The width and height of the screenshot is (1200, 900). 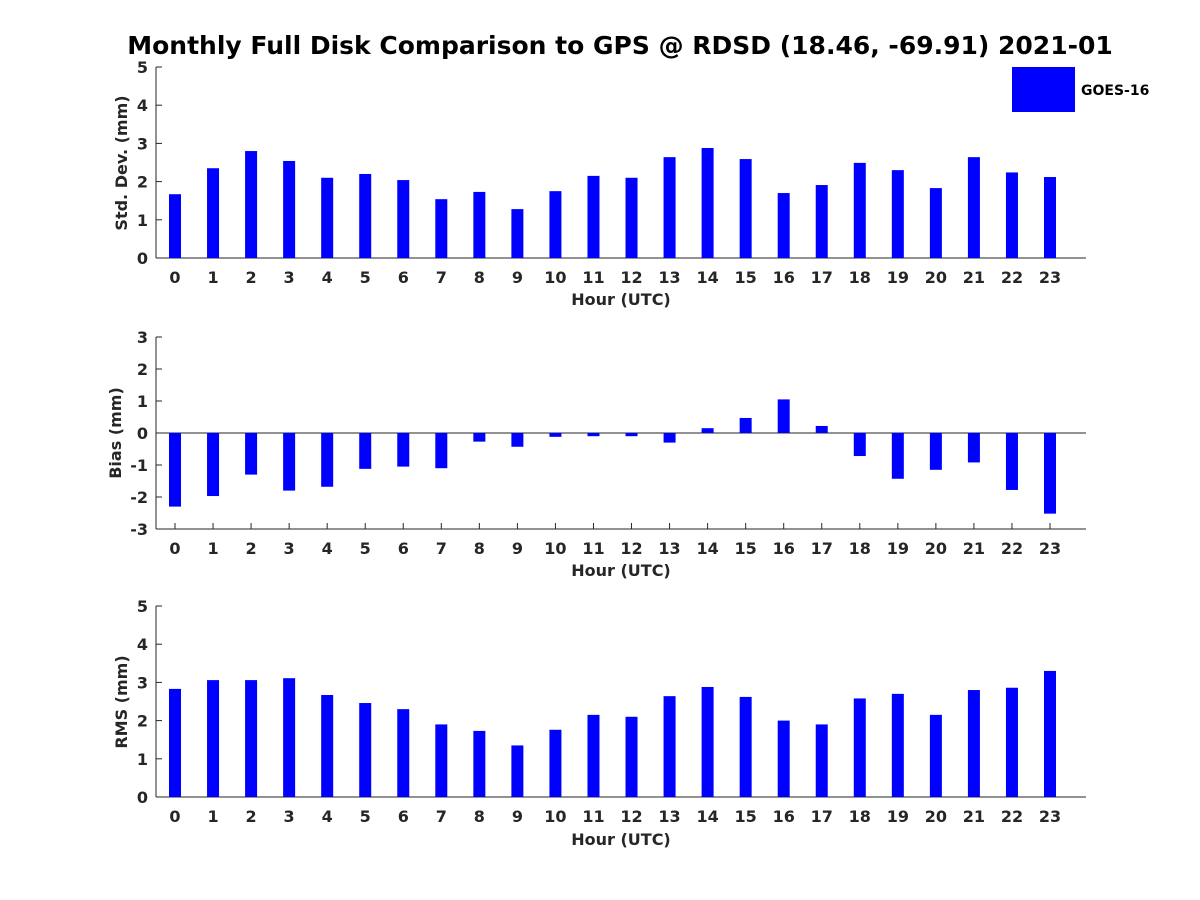 I want to click on x-tick-label: 15, so click(x=746, y=816).